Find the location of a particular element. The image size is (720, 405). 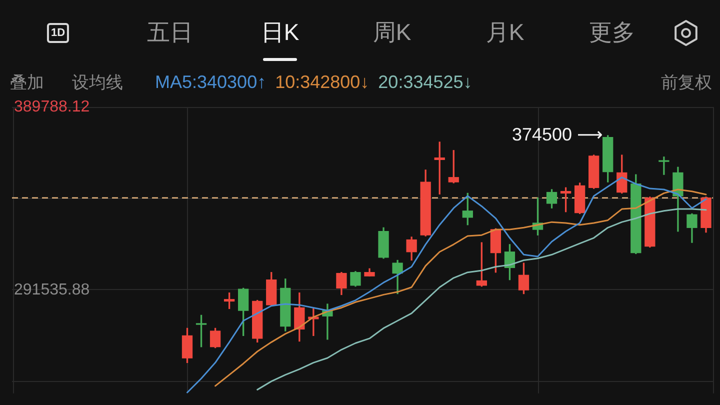

annotation: 374500 ⟶ is located at coordinates (557, 134).